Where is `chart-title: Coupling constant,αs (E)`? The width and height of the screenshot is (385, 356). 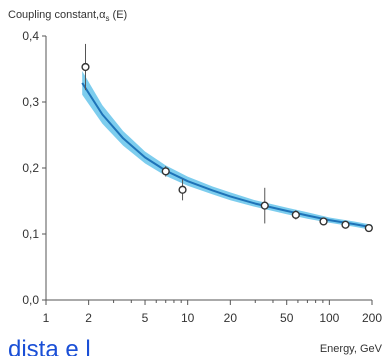 chart-title: Coupling constant,αs (E) is located at coordinates (67, 16).